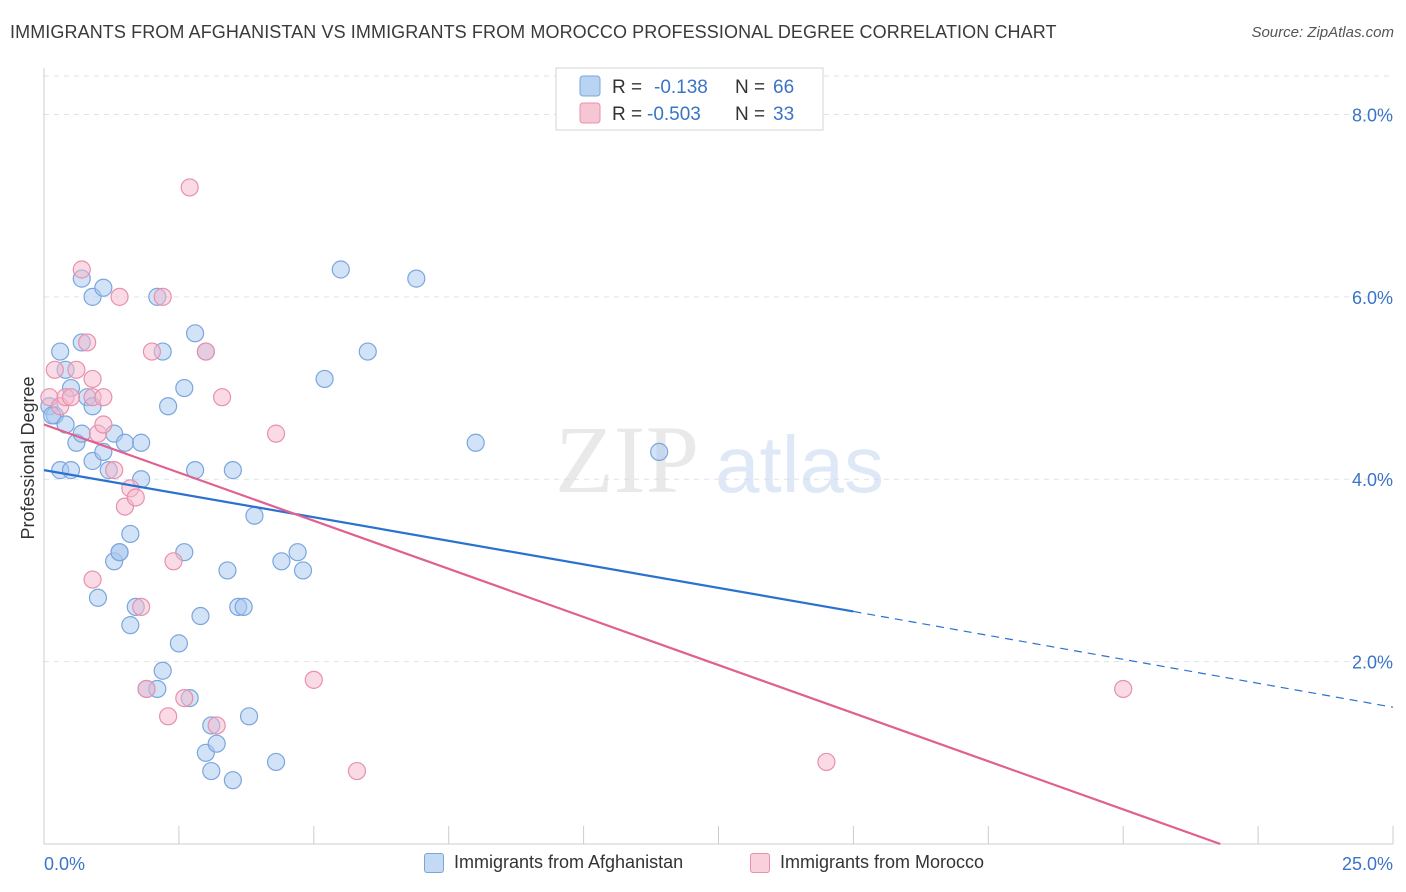 The height and width of the screenshot is (892, 1406). I want to click on legend-r-label-1: R =, so click(627, 87).